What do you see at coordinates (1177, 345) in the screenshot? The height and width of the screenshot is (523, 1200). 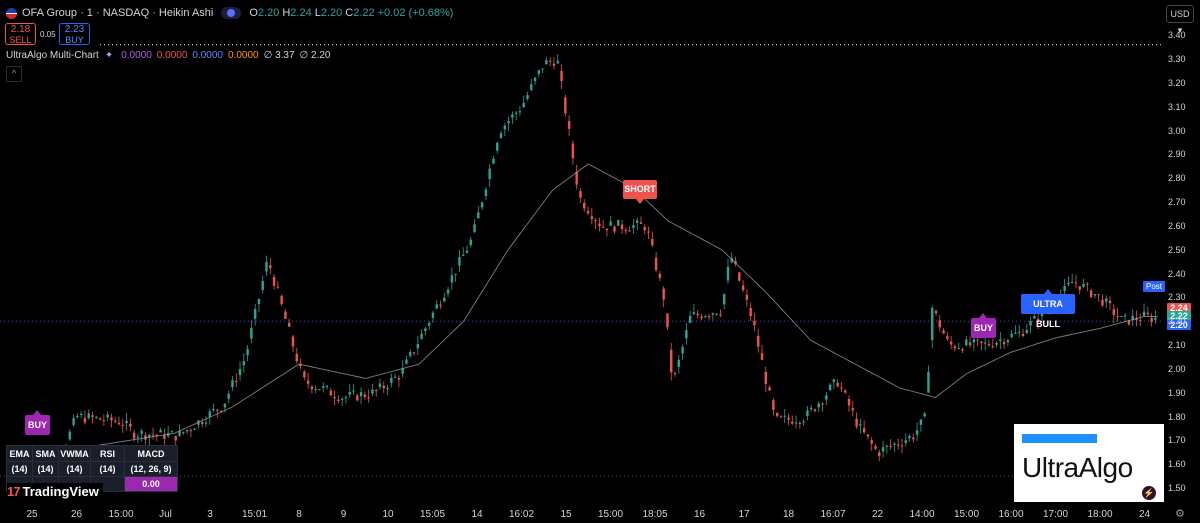 I see `y-tick-label: 2.10` at bounding box center [1177, 345].